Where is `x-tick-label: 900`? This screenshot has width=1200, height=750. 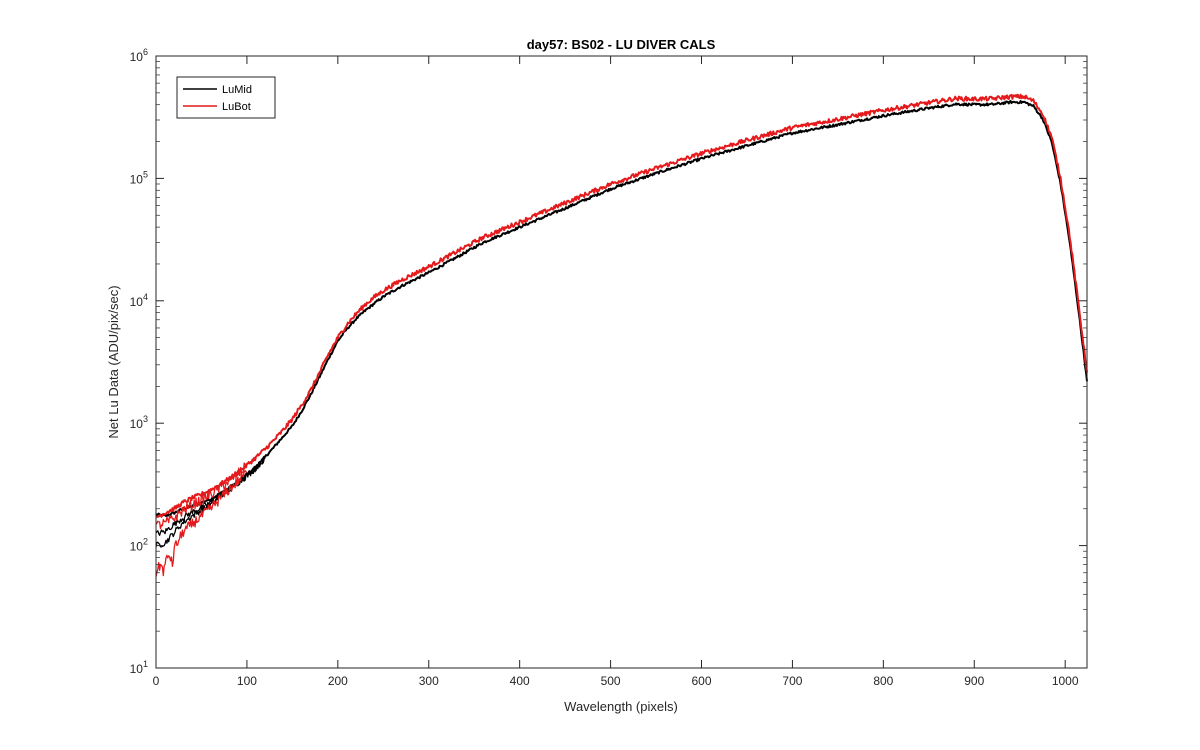
x-tick-label: 900 is located at coordinates (974, 681).